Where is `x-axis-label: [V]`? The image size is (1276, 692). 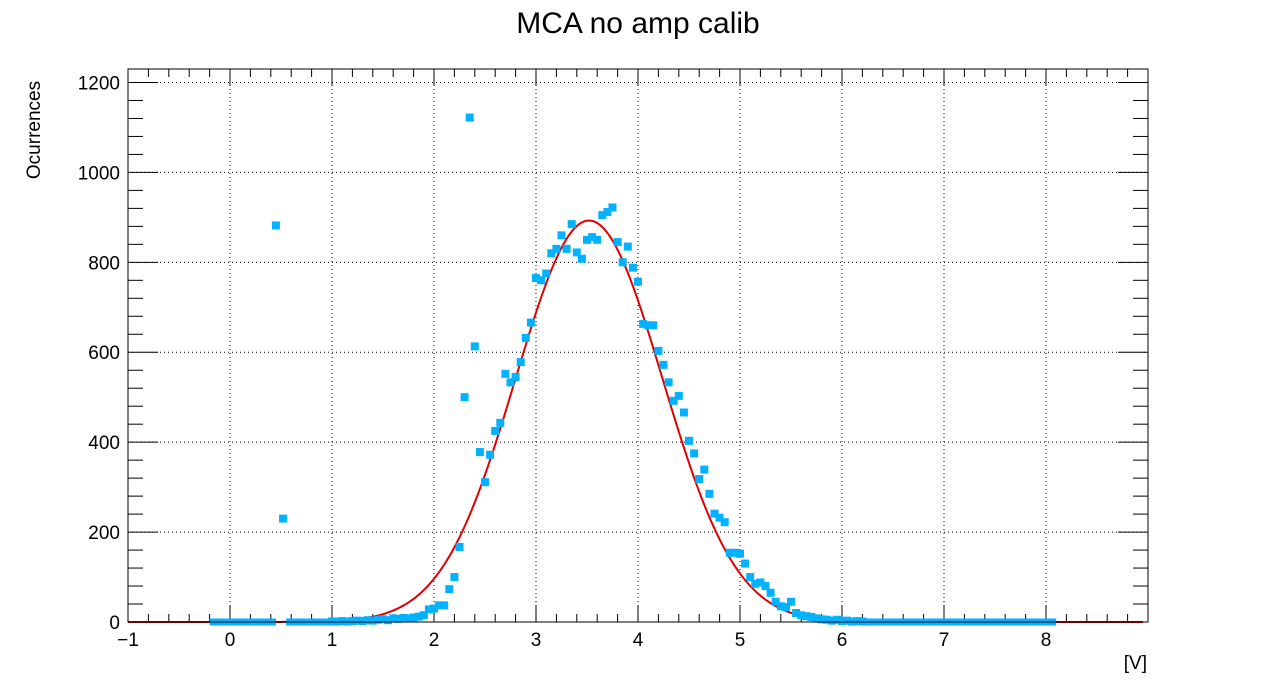
x-axis-label: [V] is located at coordinates (1135, 663).